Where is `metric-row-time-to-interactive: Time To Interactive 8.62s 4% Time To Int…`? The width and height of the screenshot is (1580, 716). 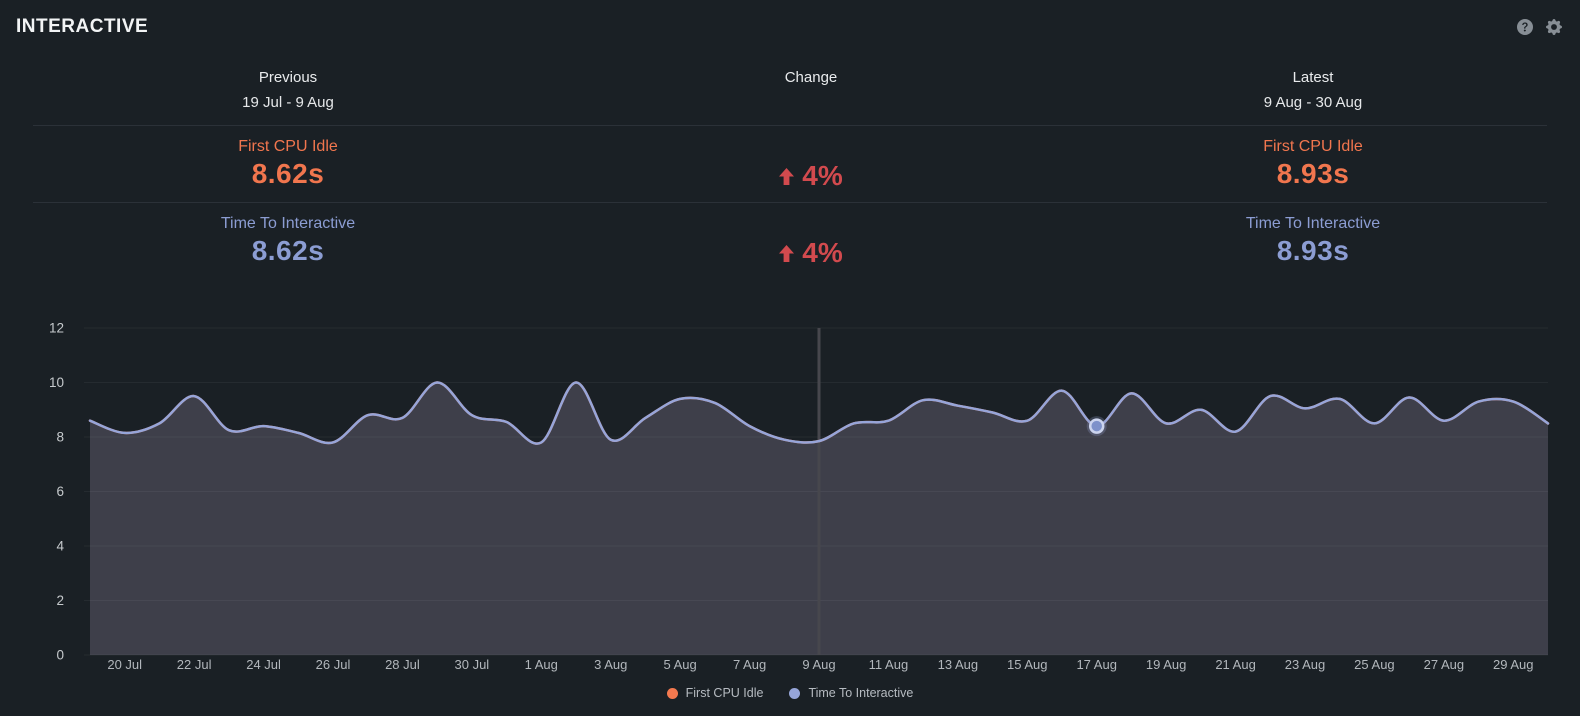
metric-row-time-to-interactive: Time To Interactive 8.62s 4% Time To Int… is located at coordinates (790, 241).